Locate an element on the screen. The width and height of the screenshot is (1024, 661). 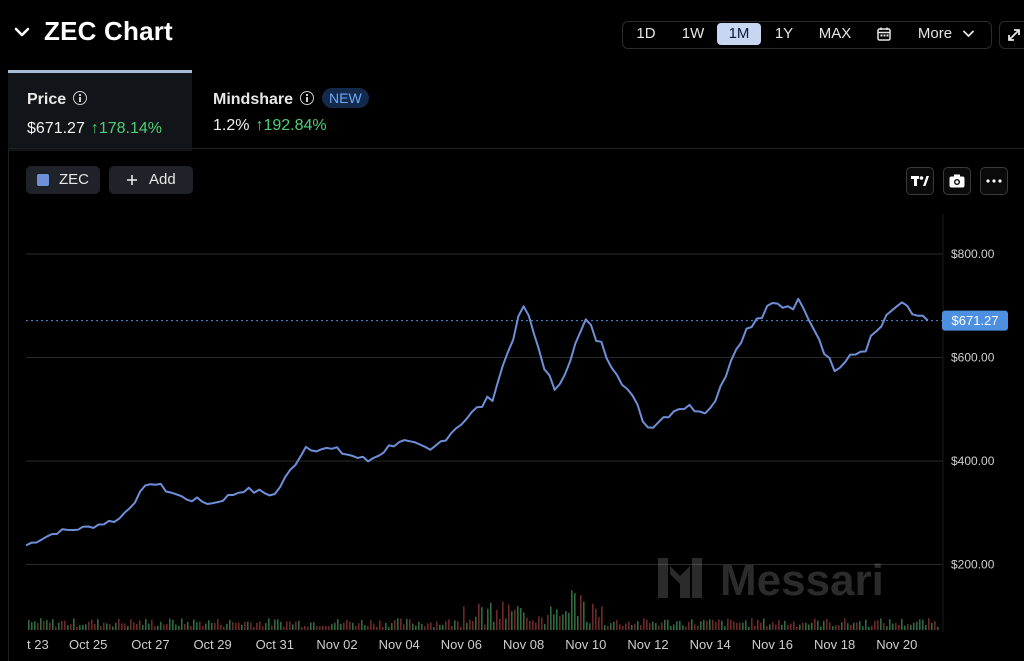
tab-mindshare: Mindshare NEW 1.2% ↑192.84% is located at coordinates (294, 109).